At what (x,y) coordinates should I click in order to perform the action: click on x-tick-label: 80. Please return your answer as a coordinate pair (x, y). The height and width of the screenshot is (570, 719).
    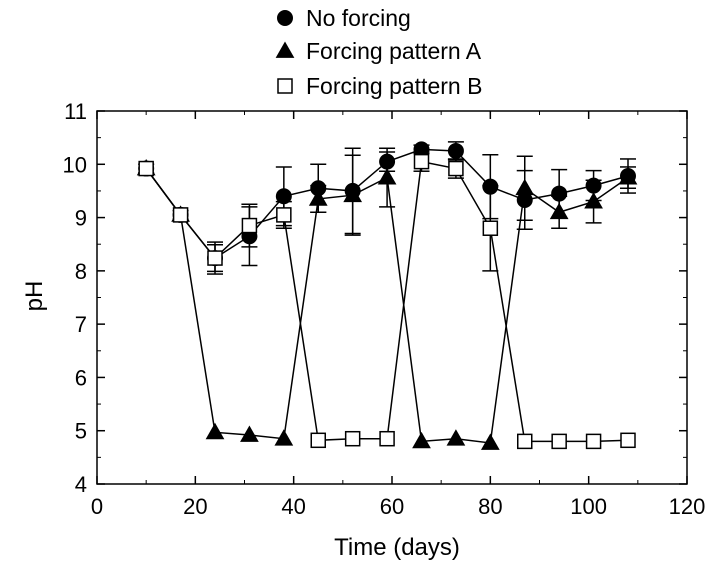
    Looking at the image, I should click on (490, 506).